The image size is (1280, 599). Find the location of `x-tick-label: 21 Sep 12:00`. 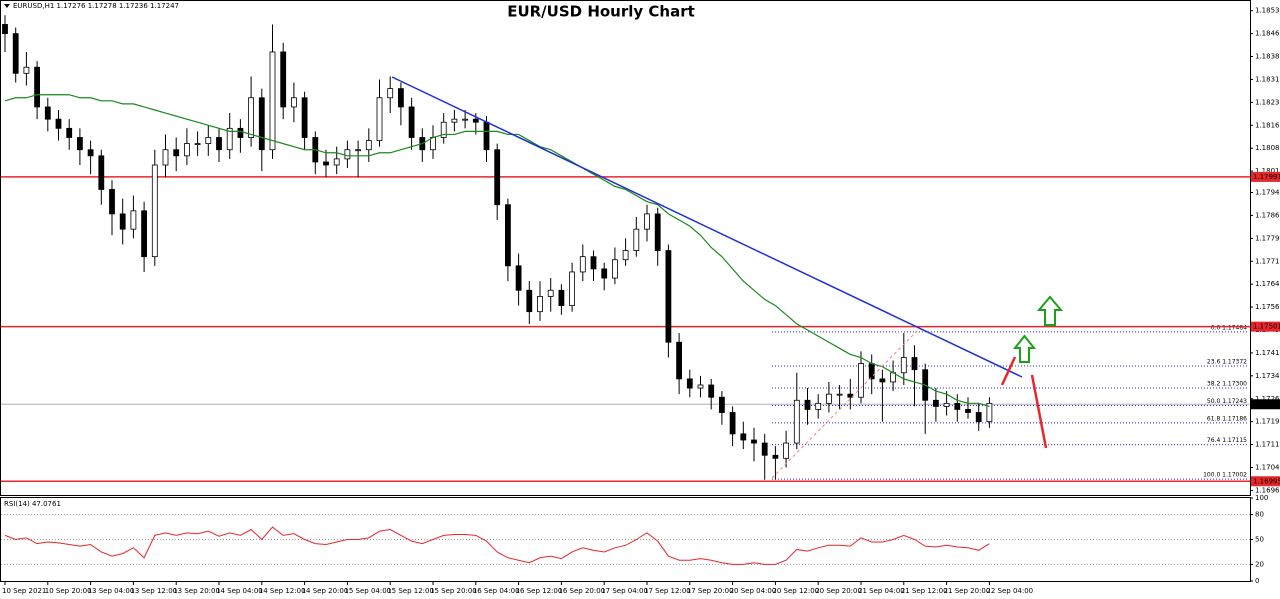

x-tick-label: 21 Sep 12:00 is located at coordinates (924, 591).